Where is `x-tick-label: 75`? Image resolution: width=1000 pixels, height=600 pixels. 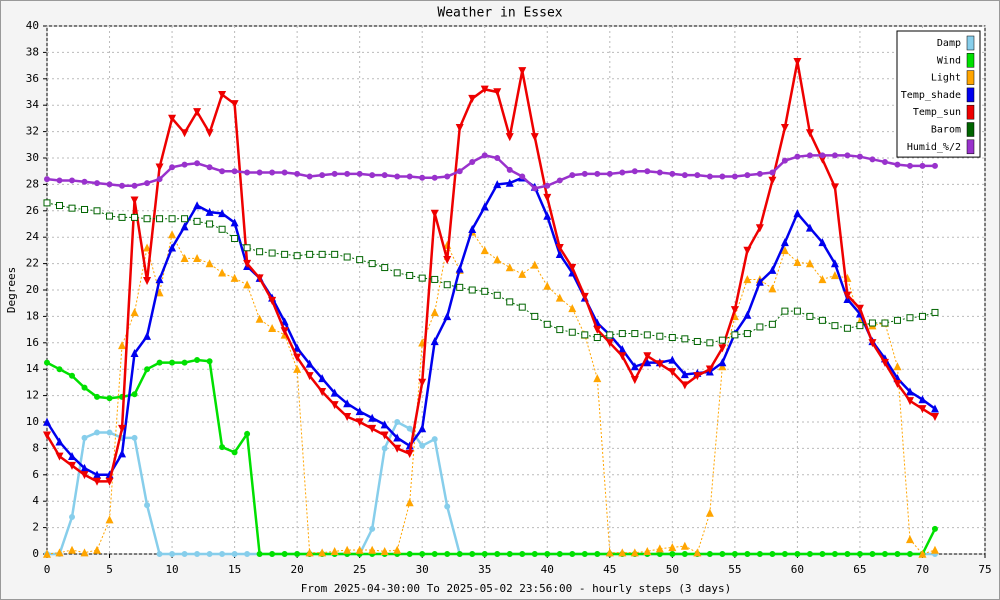
x-tick-label: 75 is located at coordinates (984, 569).